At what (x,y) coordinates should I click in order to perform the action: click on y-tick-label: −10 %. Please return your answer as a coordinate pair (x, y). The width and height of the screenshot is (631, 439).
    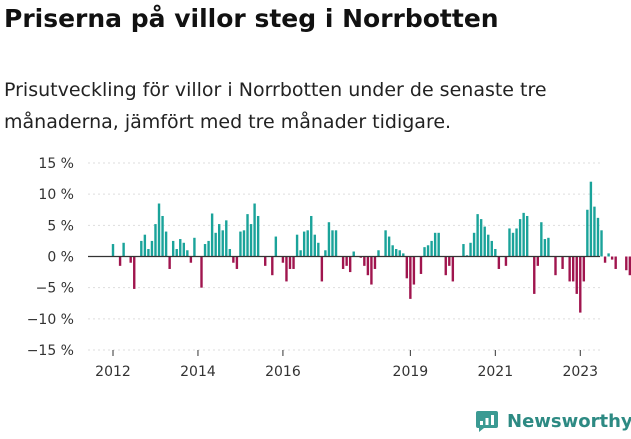
    Looking at the image, I should click on (50, 320).